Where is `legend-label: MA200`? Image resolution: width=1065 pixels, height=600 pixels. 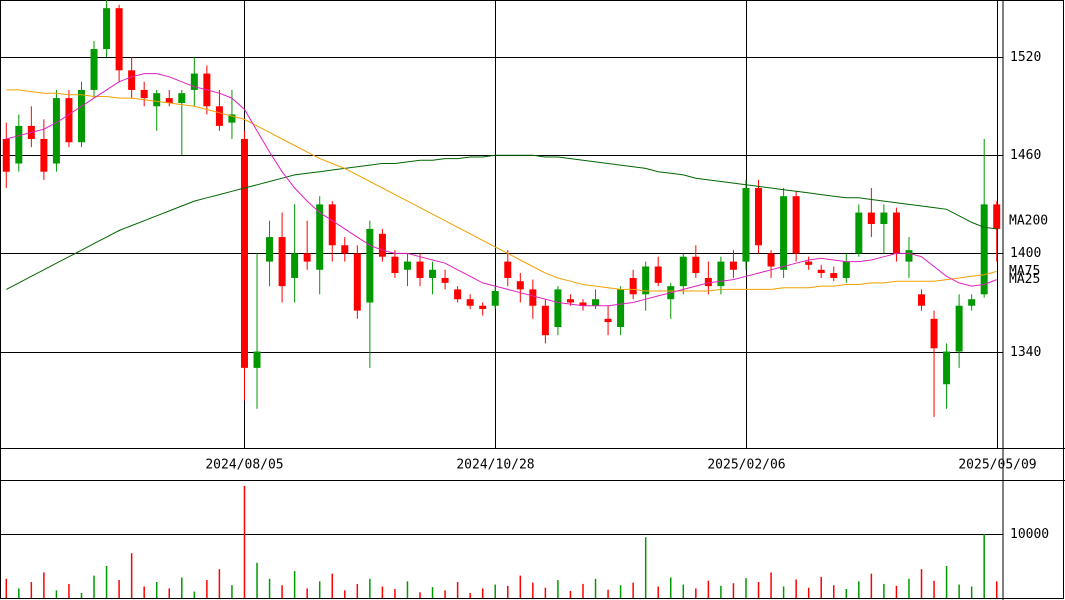 legend-label: MA200 is located at coordinates (1028, 220).